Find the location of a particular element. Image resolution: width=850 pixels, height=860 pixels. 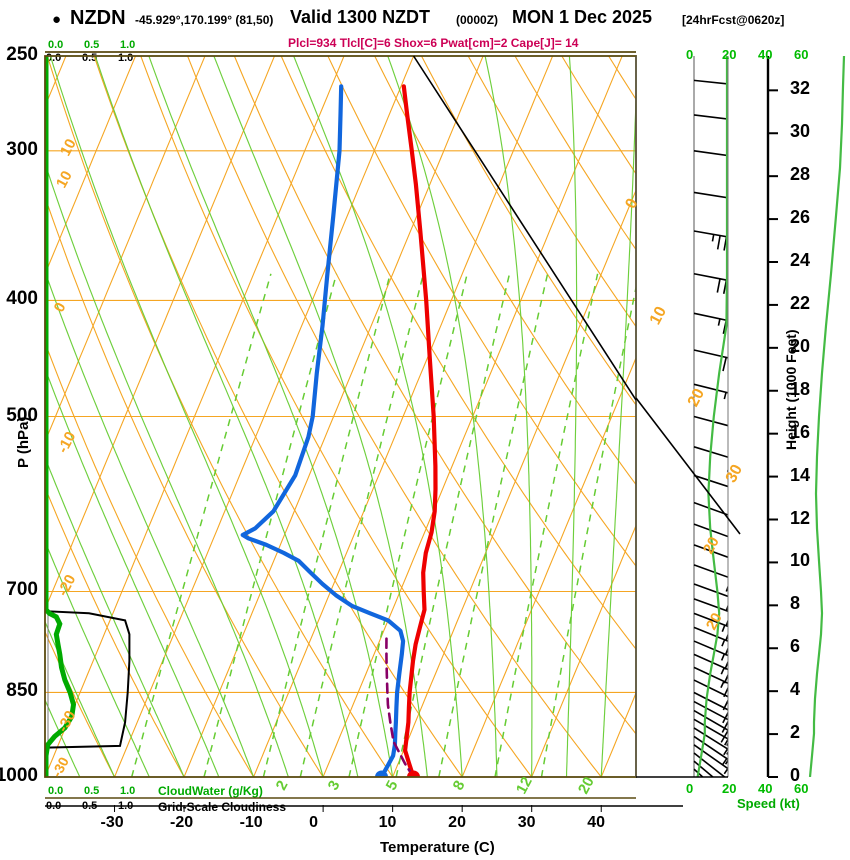

isotherm-label--30b: -30 is located at coordinates (60, 767).